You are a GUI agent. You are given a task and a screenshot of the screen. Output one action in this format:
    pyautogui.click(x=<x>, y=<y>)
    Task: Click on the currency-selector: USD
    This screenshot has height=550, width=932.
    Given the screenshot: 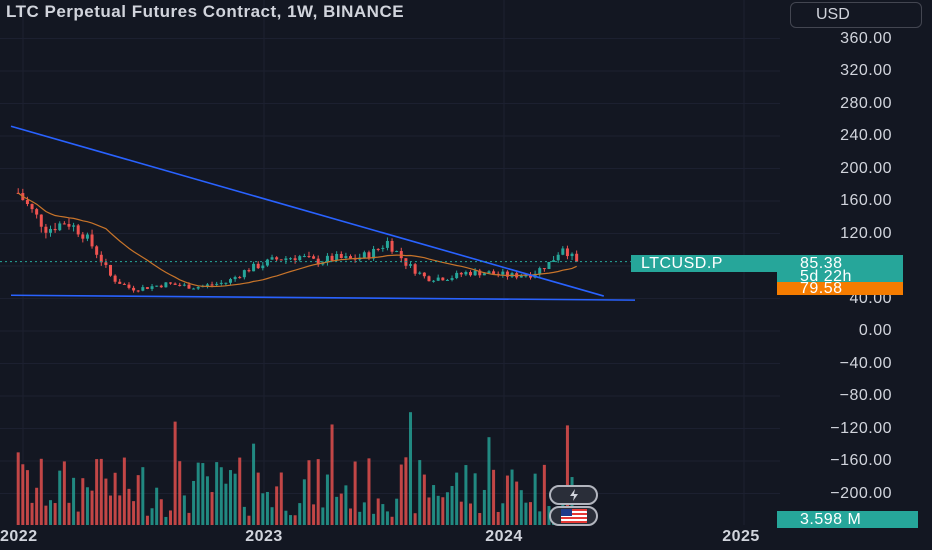 What is the action you would take?
    pyautogui.click(x=856, y=15)
    